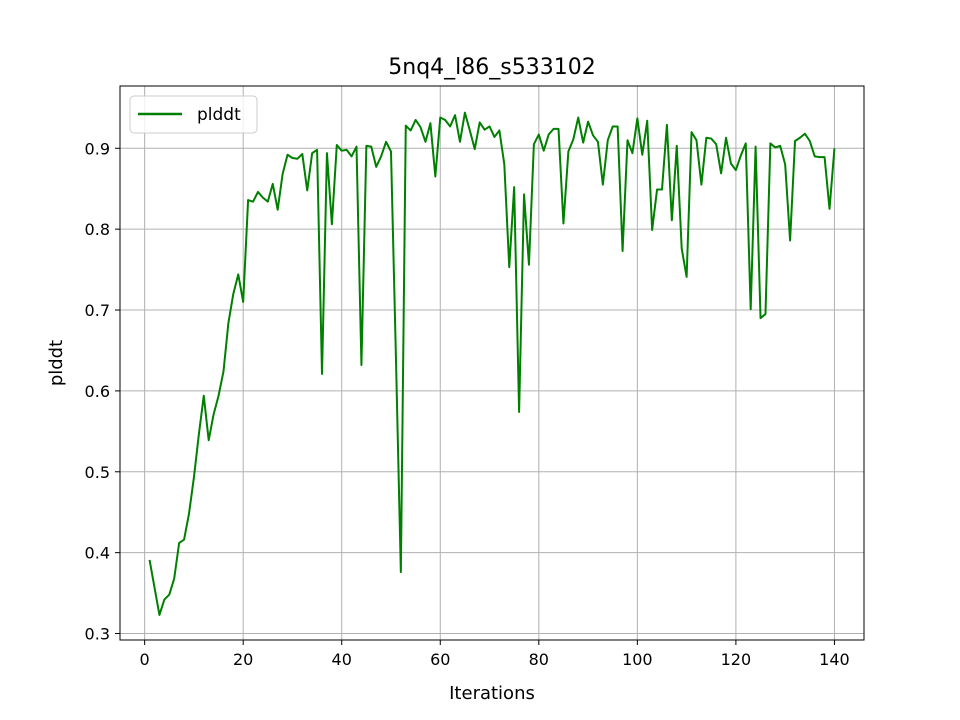 This screenshot has width=960, height=720. I want to click on y-tick-label: 0.8, so click(97, 229).